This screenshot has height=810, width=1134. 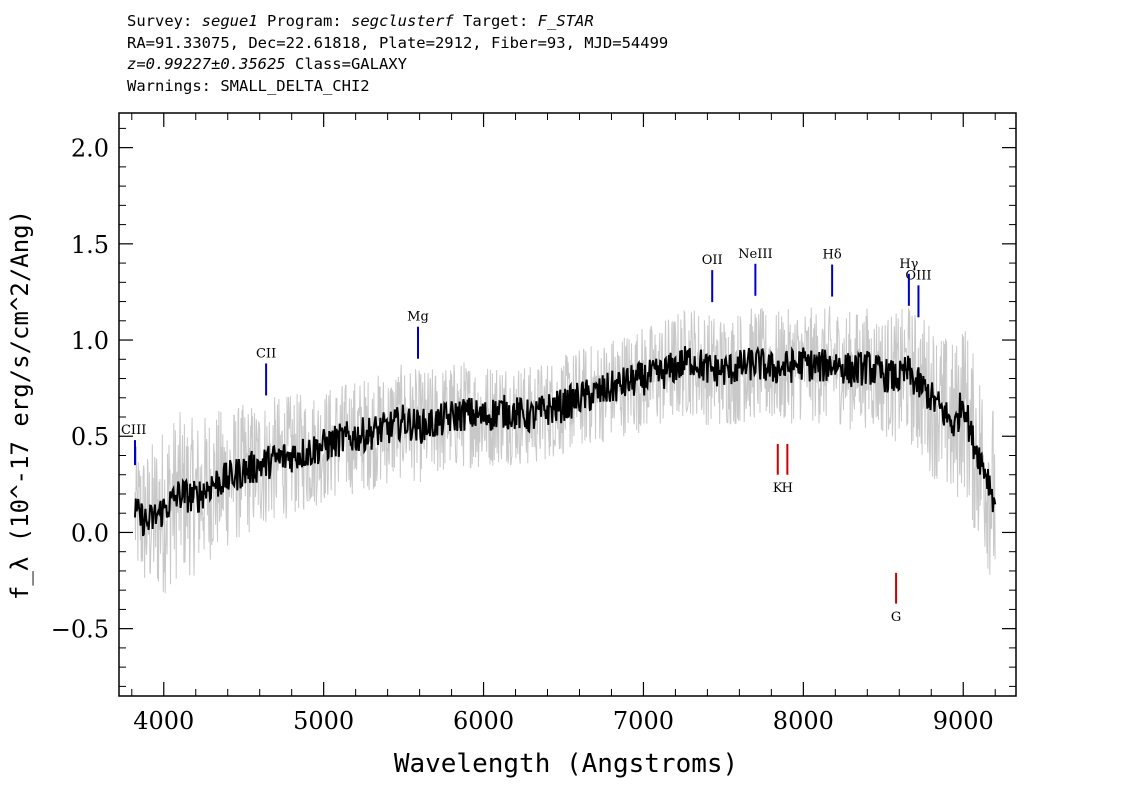 What do you see at coordinates (90, 437) in the screenshot?
I see `y-tick-label-2: 0.5` at bounding box center [90, 437].